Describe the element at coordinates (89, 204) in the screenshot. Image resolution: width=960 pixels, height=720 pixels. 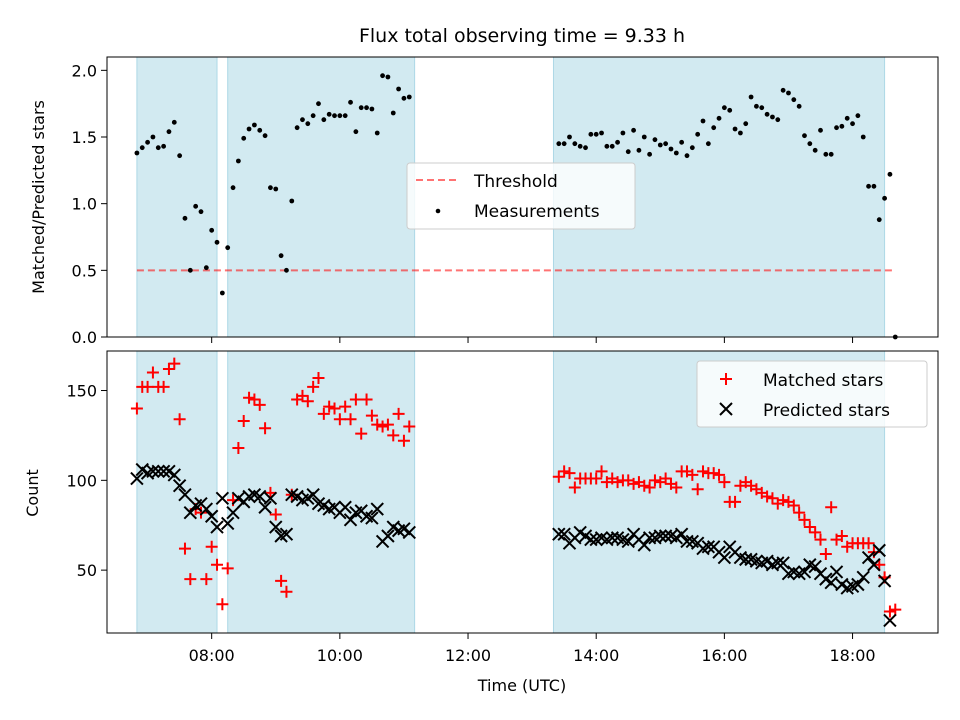
I see `ratio-y-ticks: 0.0 0.5 1.0 1.5 2.0` at that location.